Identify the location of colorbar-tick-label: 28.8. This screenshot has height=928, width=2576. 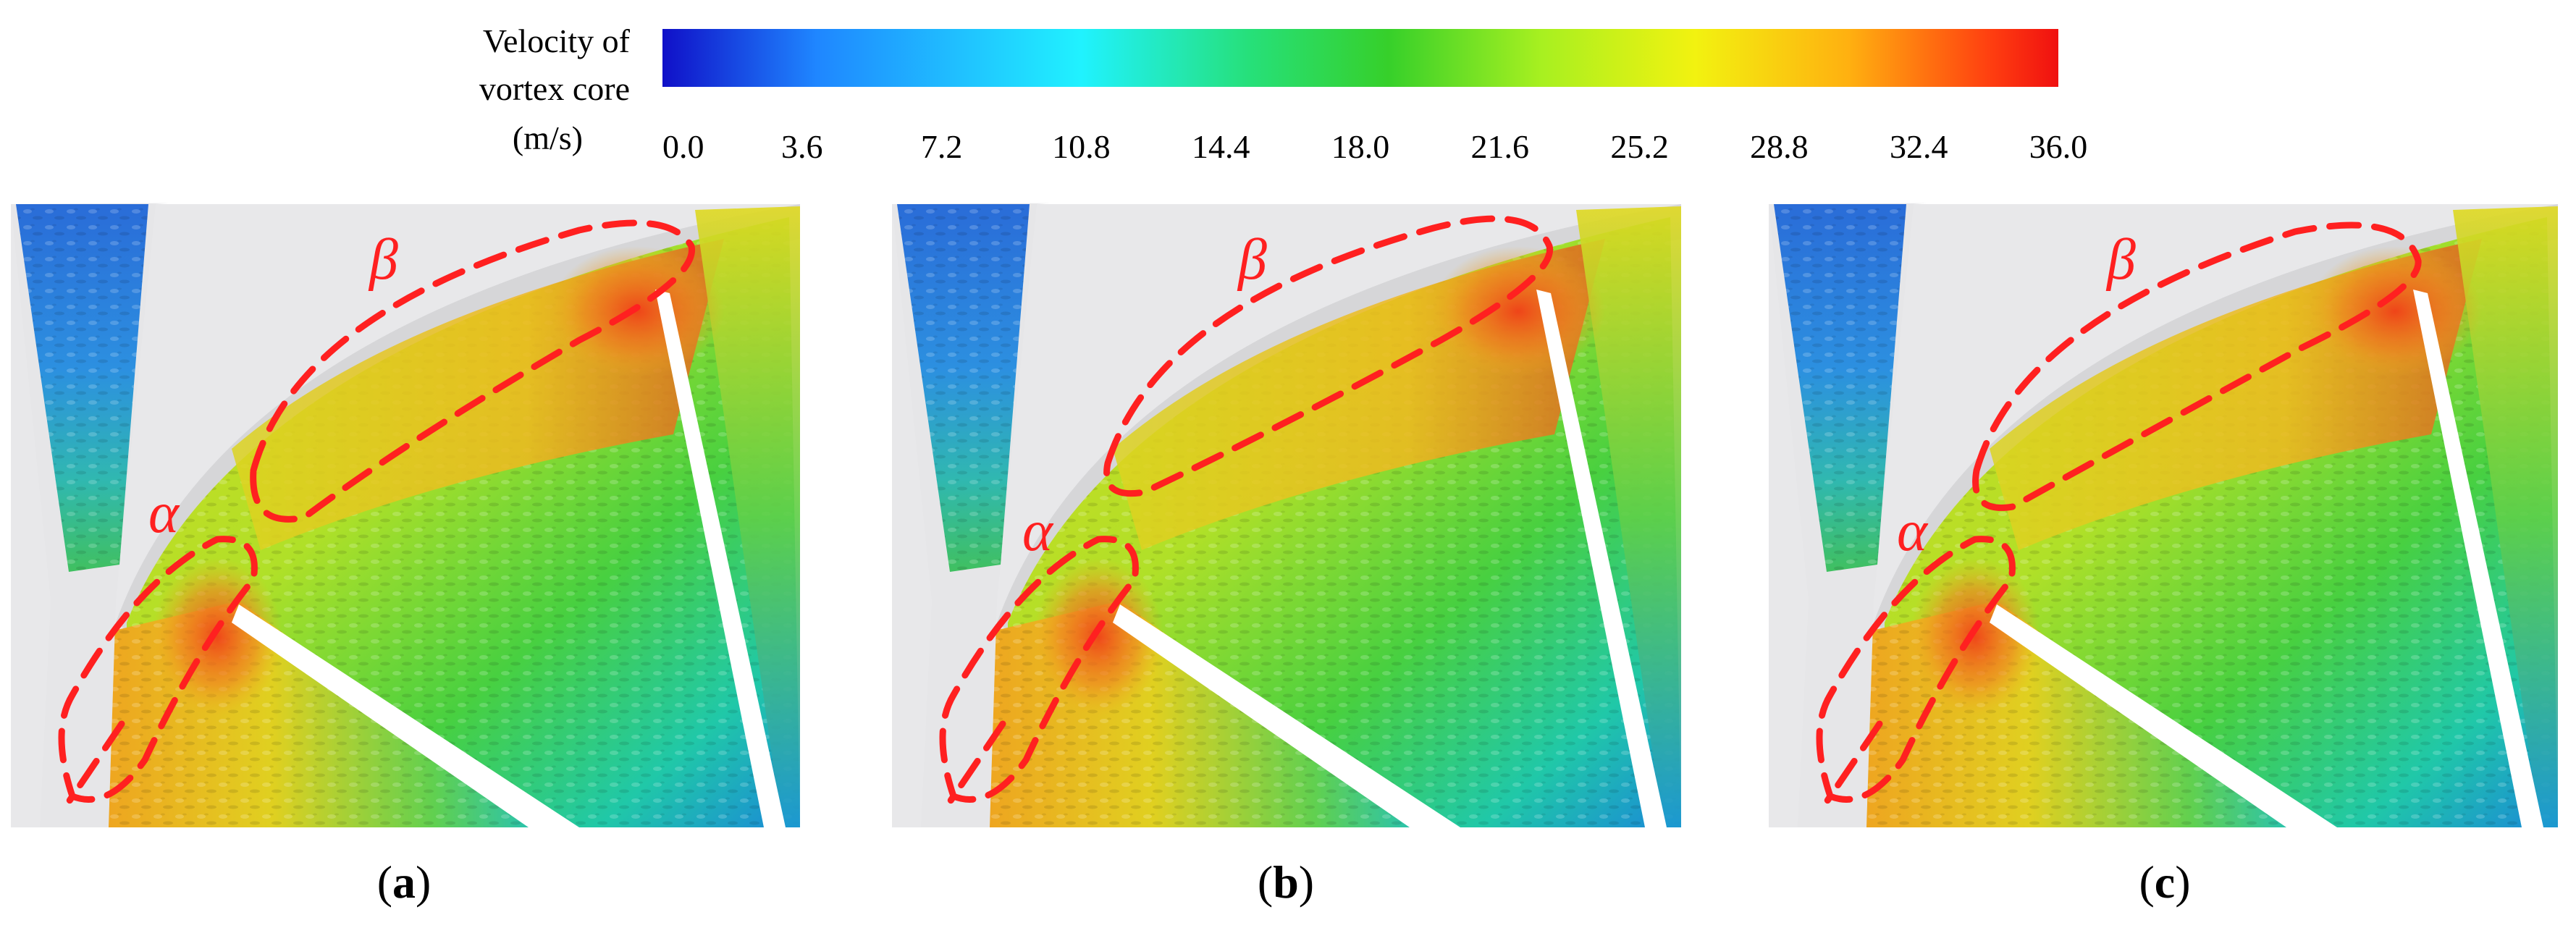
(1779, 146).